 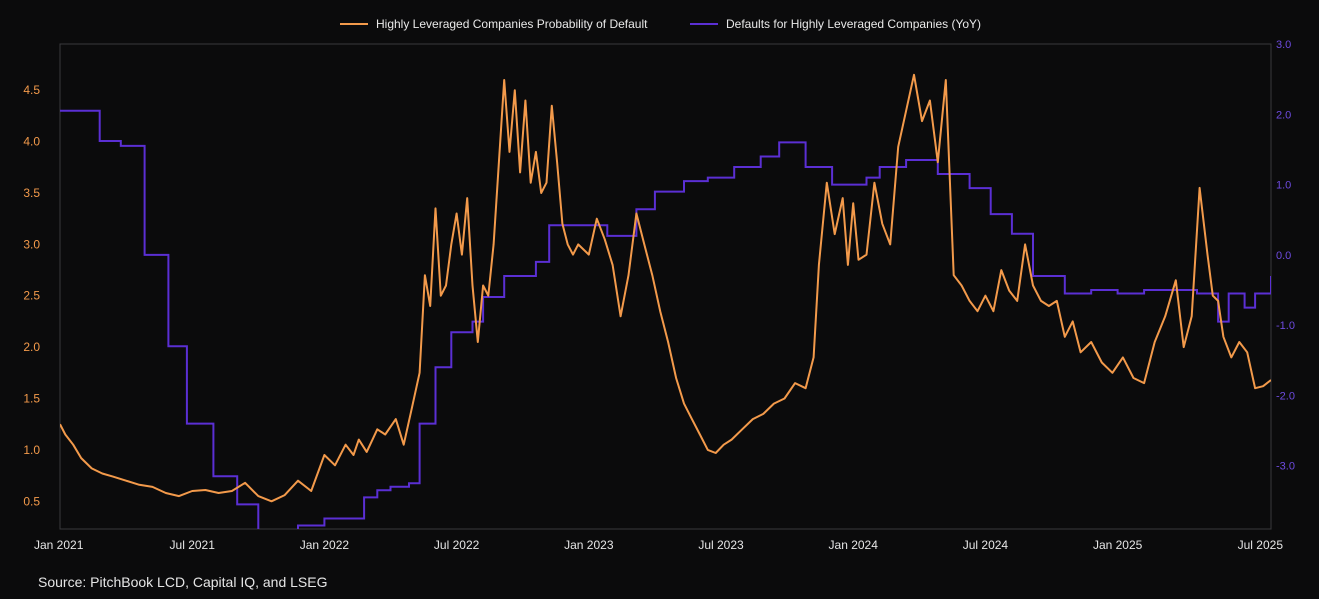 I want to click on right-tick-label: 0.0, so click(x=1283, y=256).